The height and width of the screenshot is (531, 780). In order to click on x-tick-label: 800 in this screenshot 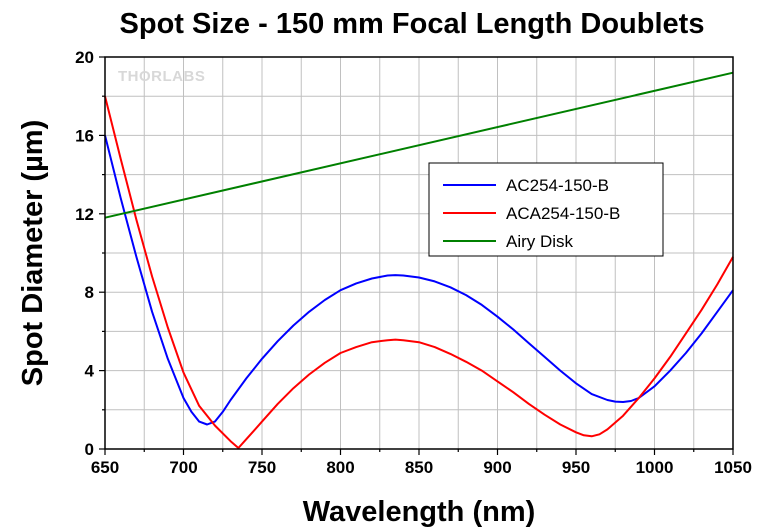, I will do `click(340, 467)`.